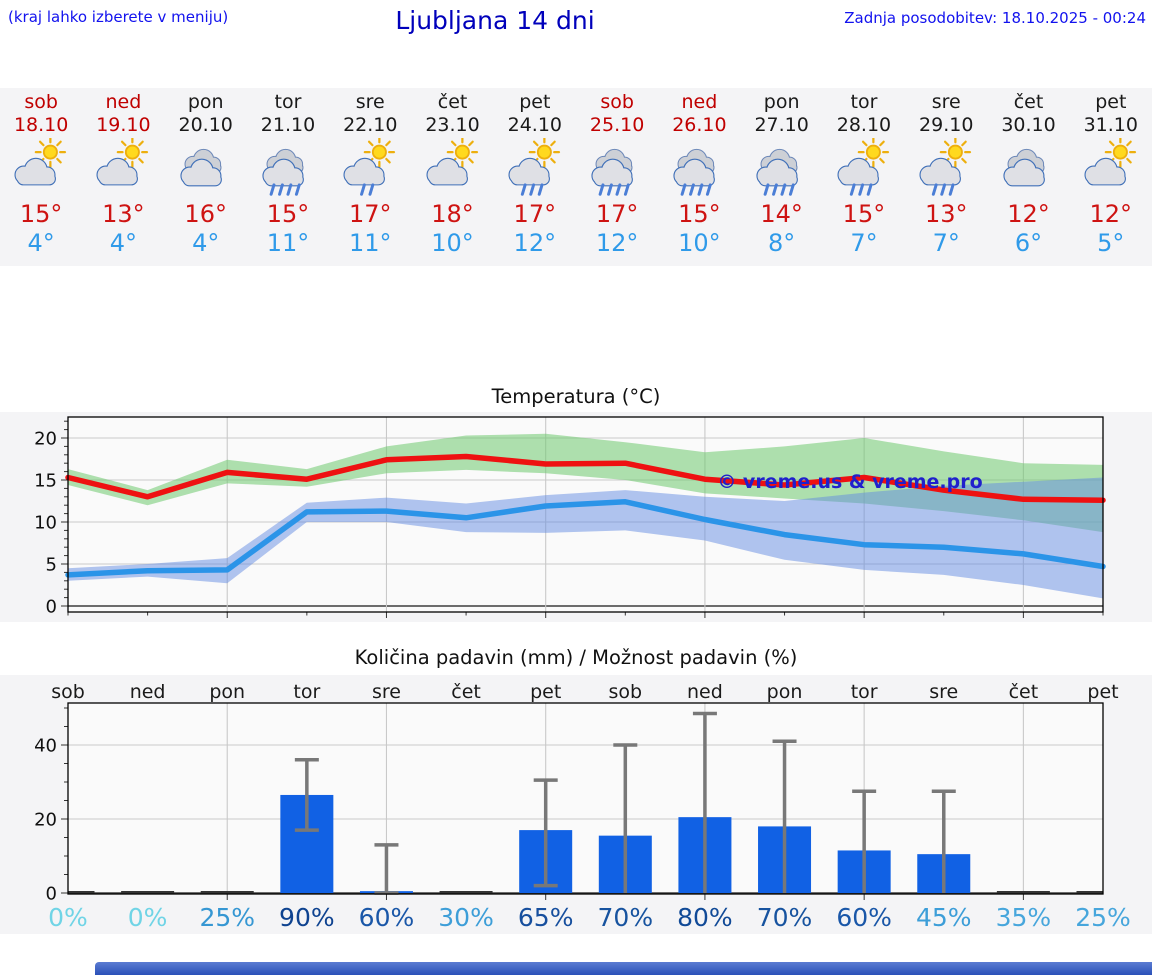 This screenshot has height=975, width=1152. Describe the element at coordinates (944, 917) in the screenshot. I see `precip-probability: 45%` at that location.